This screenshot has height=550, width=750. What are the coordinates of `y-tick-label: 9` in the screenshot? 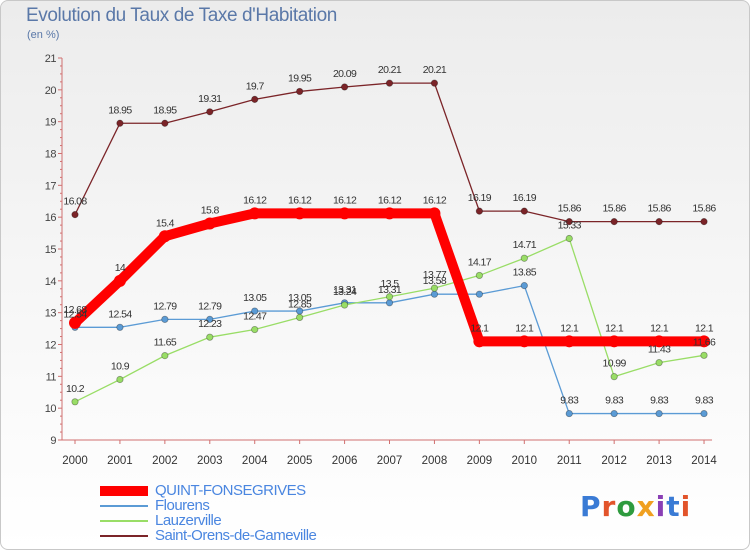 It's located at (53, 441).